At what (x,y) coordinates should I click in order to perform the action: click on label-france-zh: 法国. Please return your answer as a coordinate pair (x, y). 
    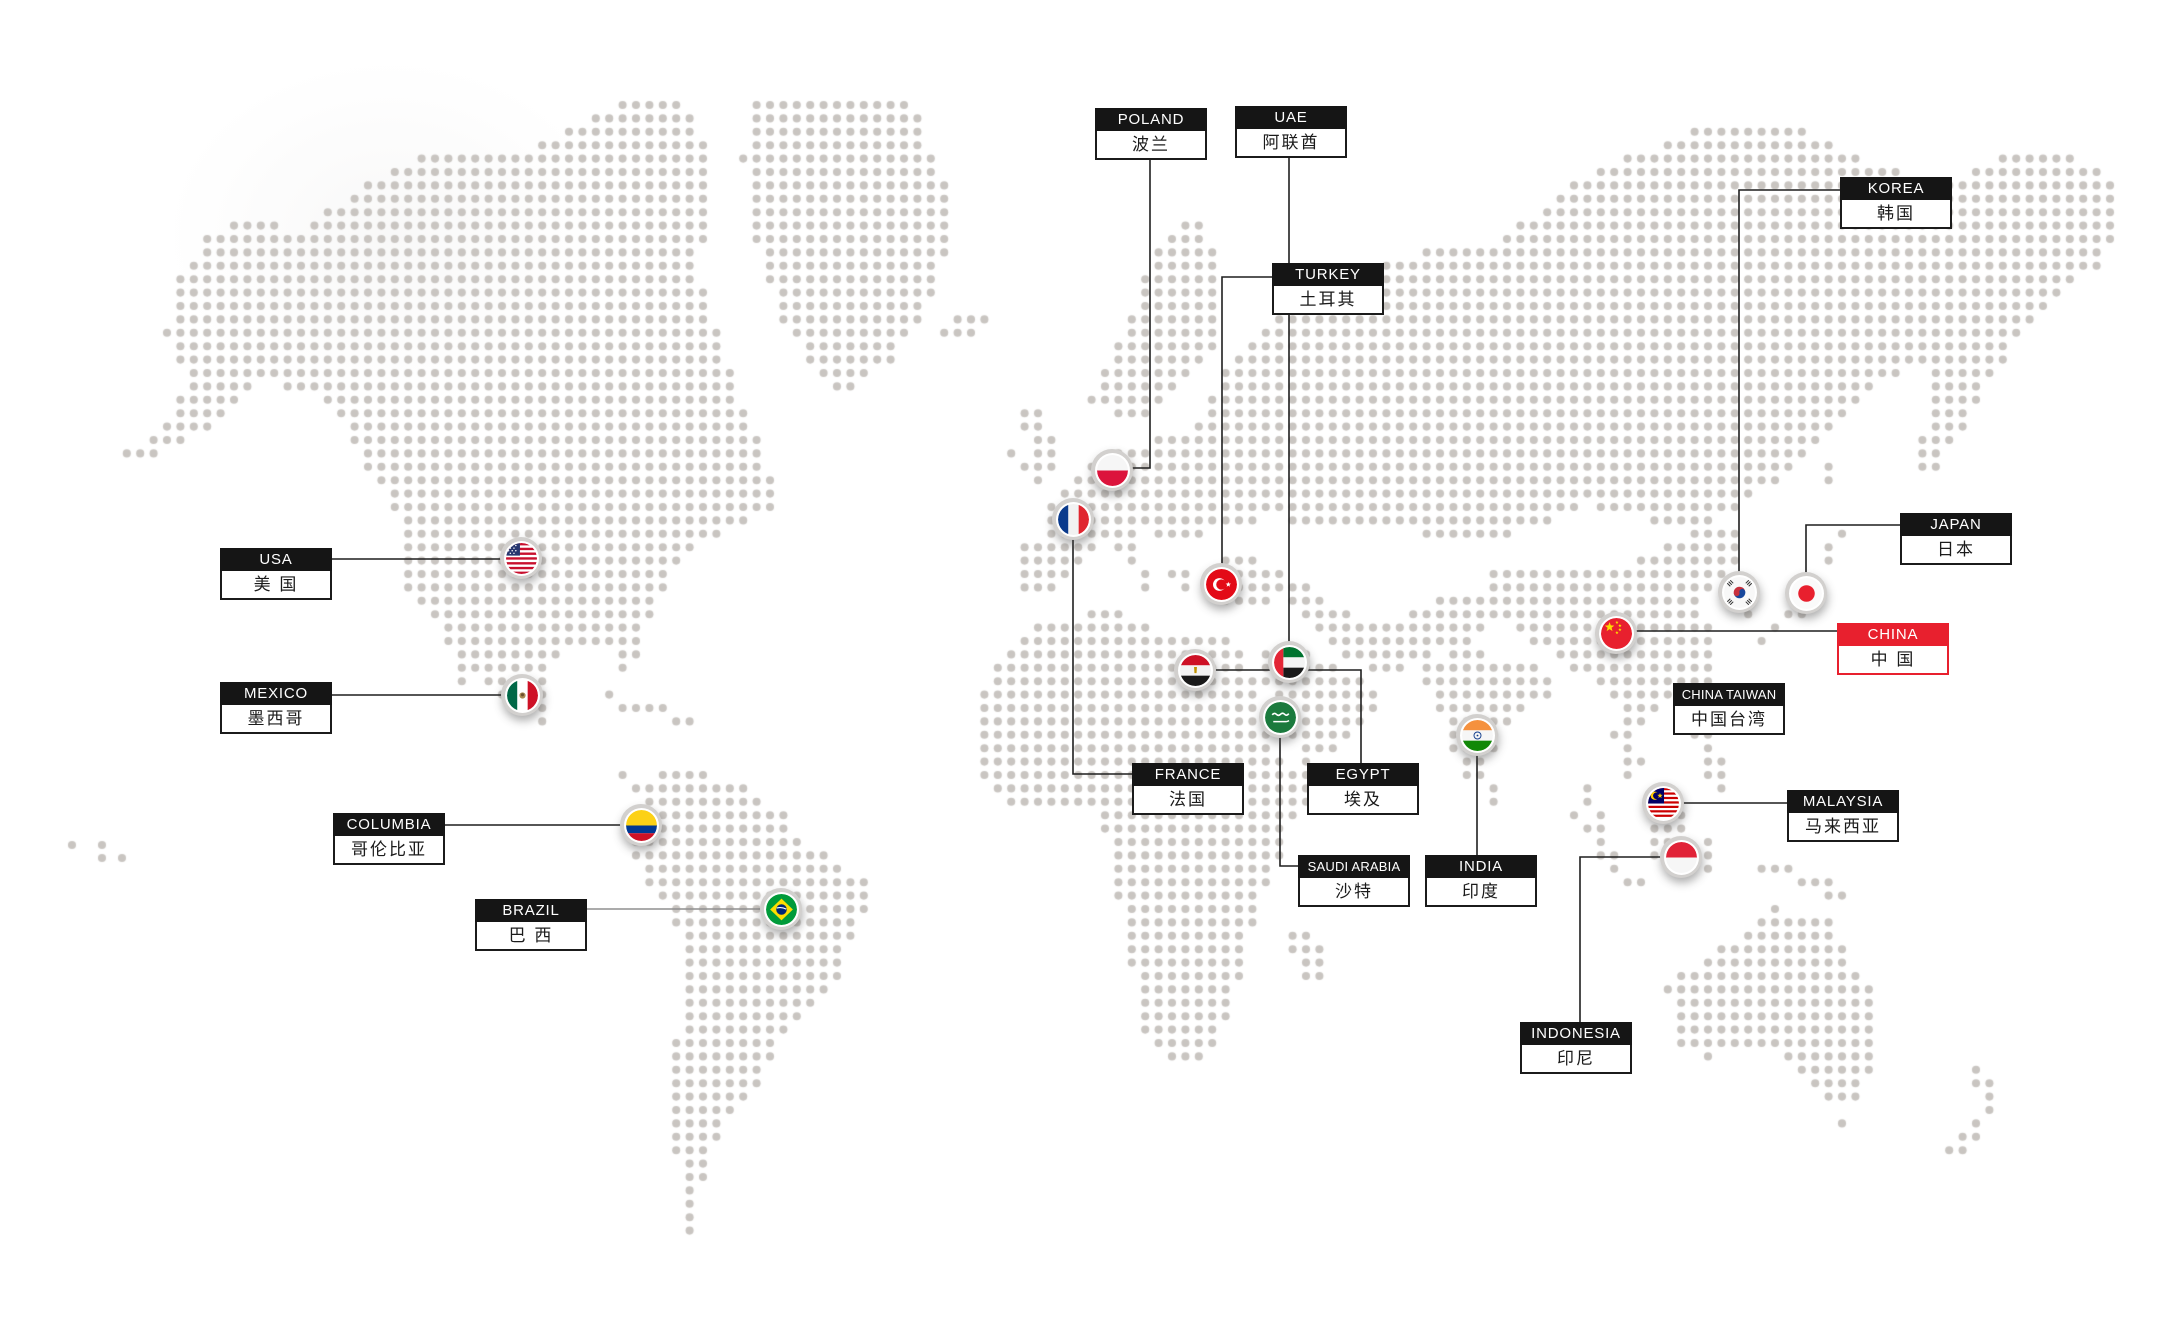
    Looking at the image, I should click on (1188, 800).